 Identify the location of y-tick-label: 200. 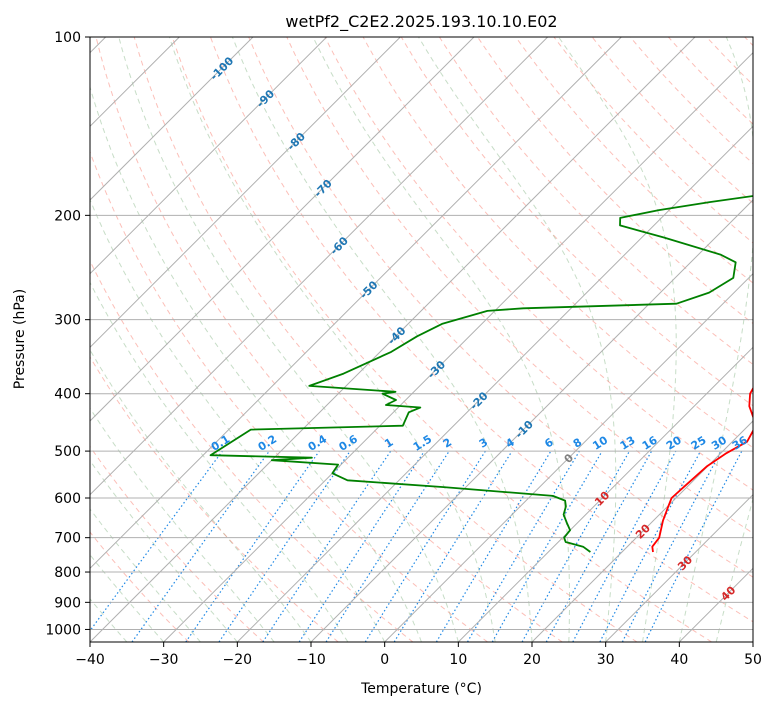
(67, 216).